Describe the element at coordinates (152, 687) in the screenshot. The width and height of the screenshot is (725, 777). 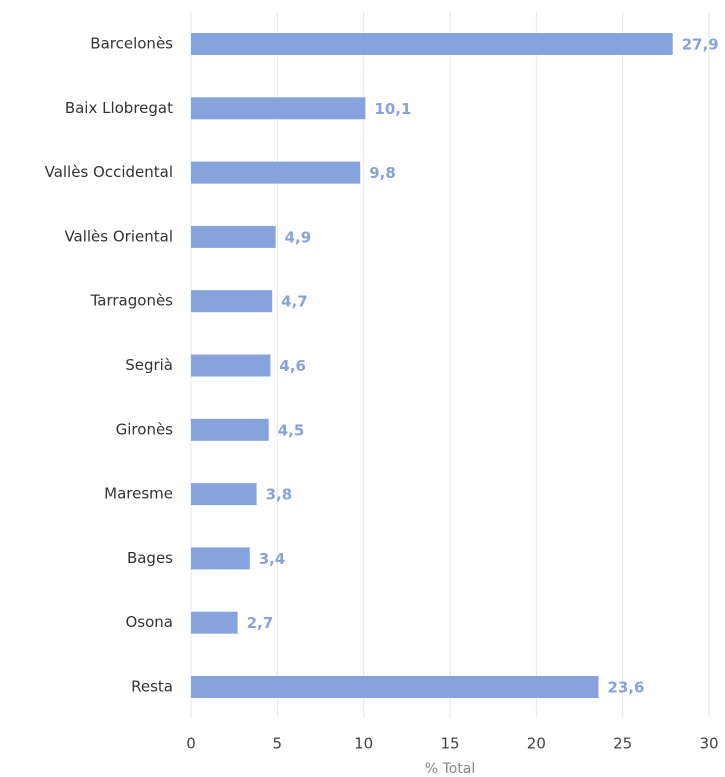
I see `y-tick-label: Resta` at that location.